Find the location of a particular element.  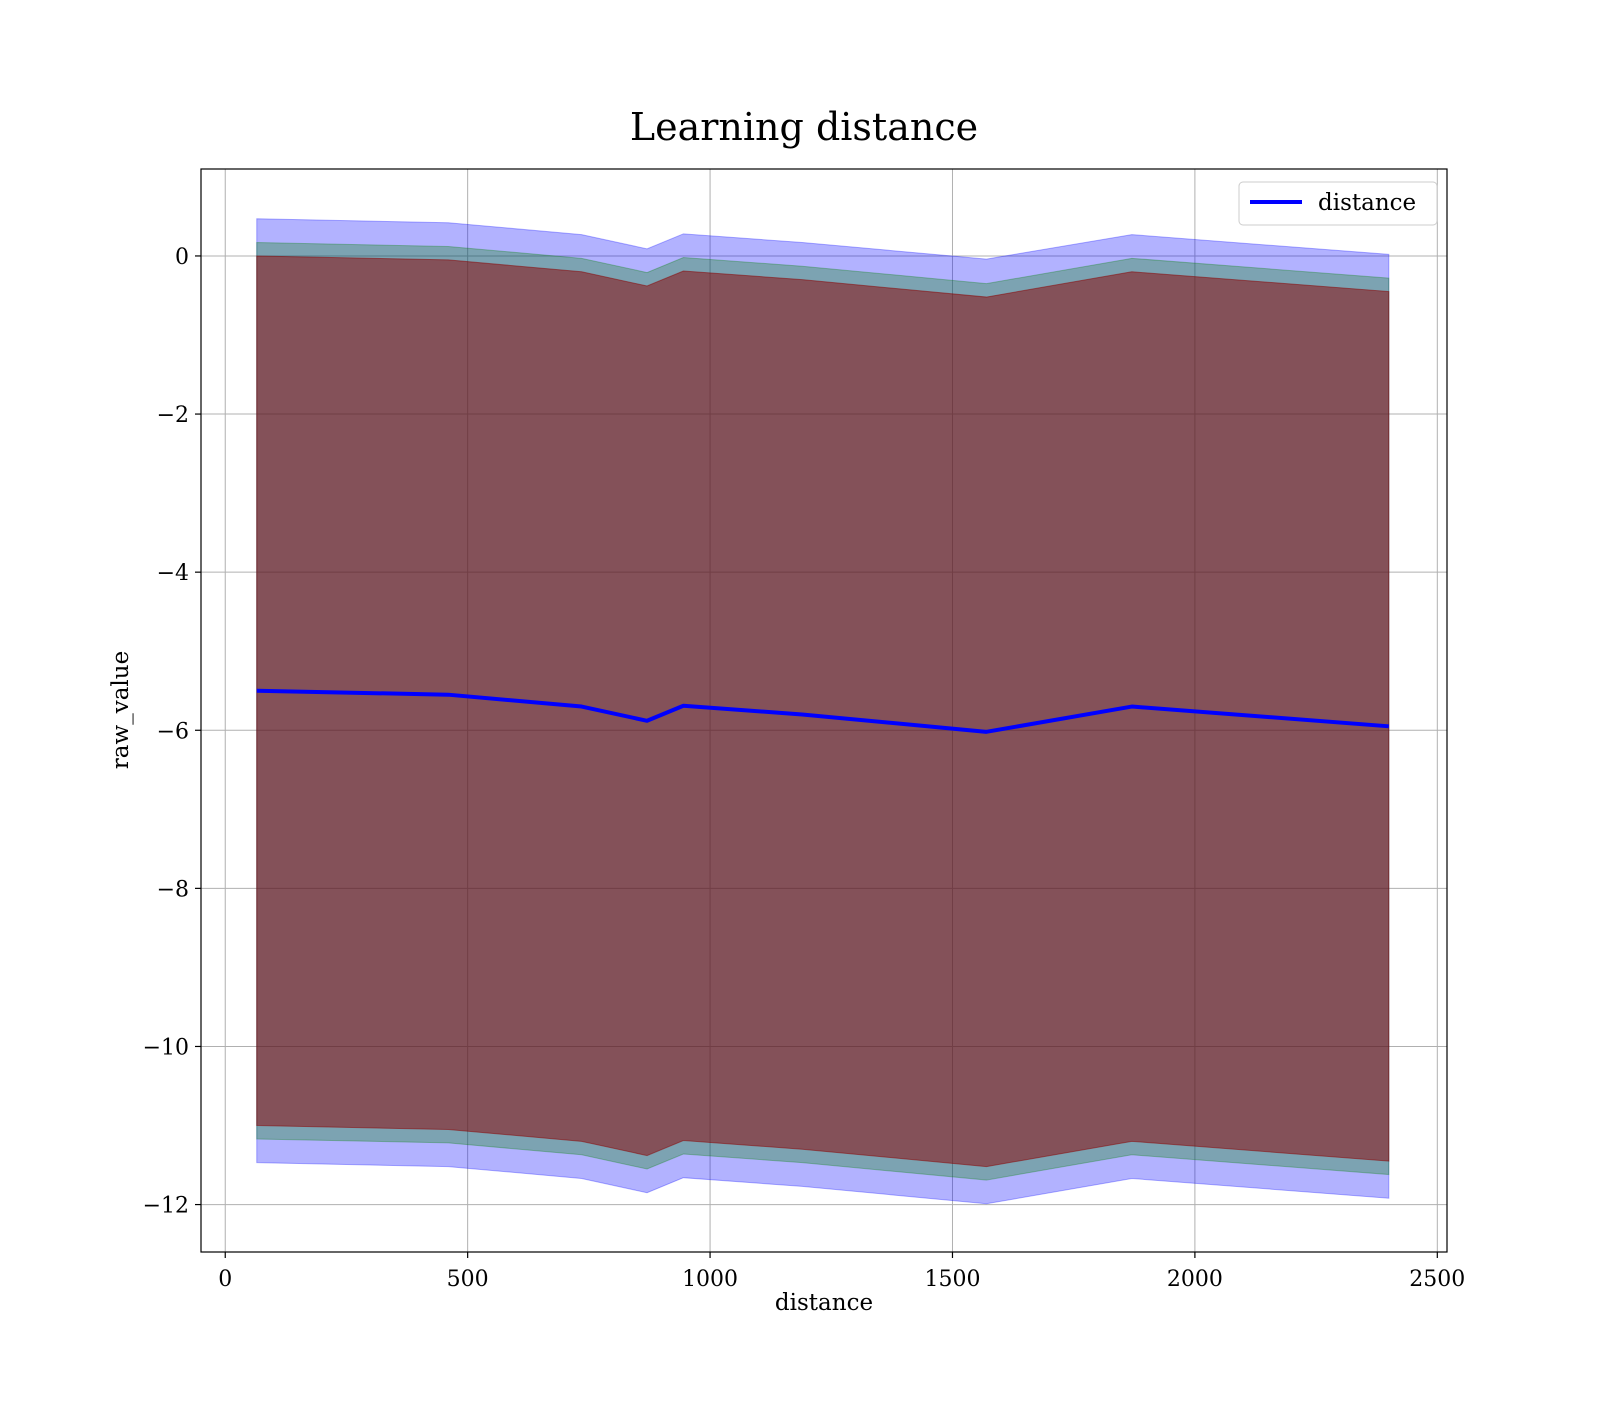

y-tick-label: 0 is located at coordinates (182, 257).